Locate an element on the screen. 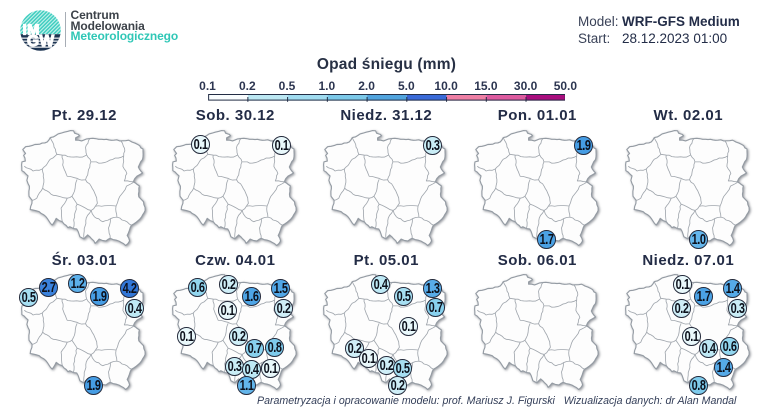 This screenshot has width=768, height=412. svg-text: GW is located at coordinates (41, 40).